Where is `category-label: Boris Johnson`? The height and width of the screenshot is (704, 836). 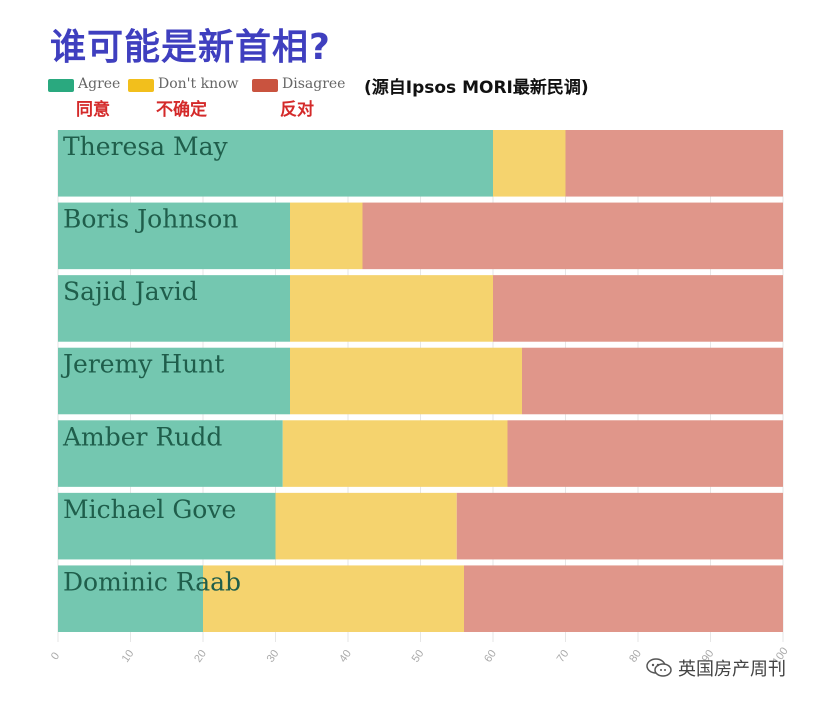 category-label: Boris Johnson is located at coordinates (150, 219).